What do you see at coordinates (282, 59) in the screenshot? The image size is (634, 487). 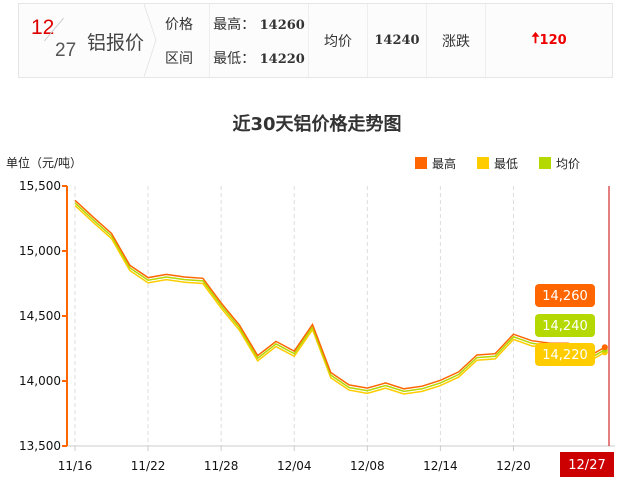 I see `low-value: 14220` at bounding box center [282, 59].